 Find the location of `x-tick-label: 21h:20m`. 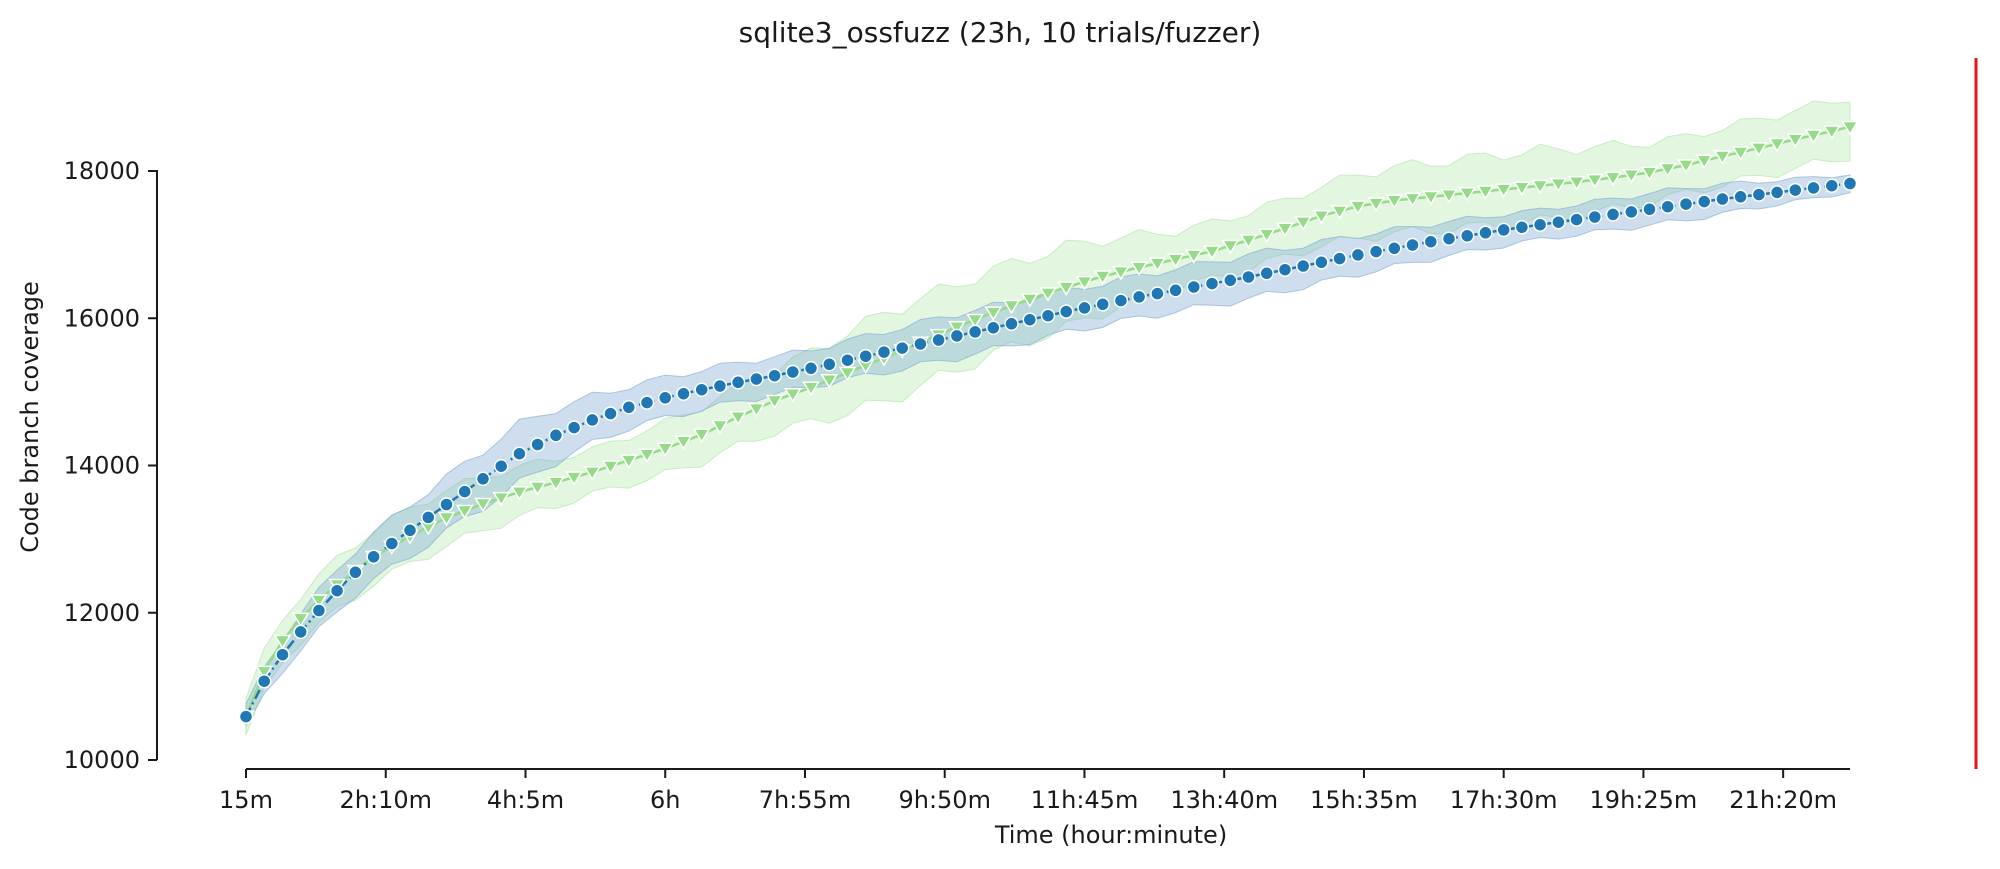

x-tick-label: 21h:20m is located at coordinates (1783, 800).